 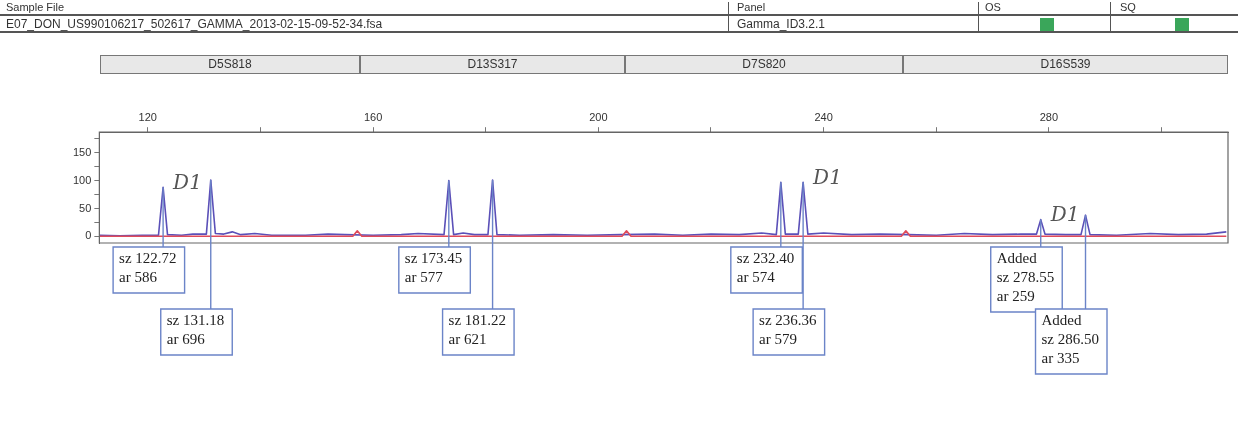 What do you see at coordinates (1065, 64) in the screenshot?
I see `text: D16S539` at bounding box center [1065, 64].